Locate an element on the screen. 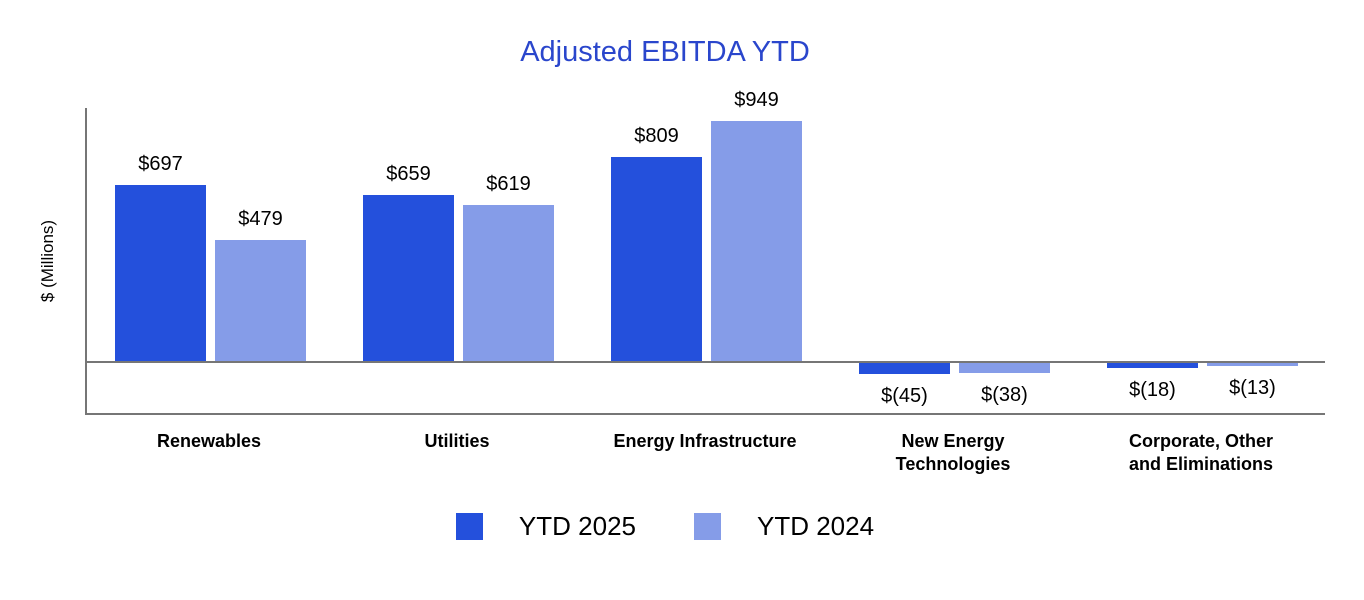 This screenshot has width=1364, height=600. category-label: Utilities is located at coordinates (457, 441).